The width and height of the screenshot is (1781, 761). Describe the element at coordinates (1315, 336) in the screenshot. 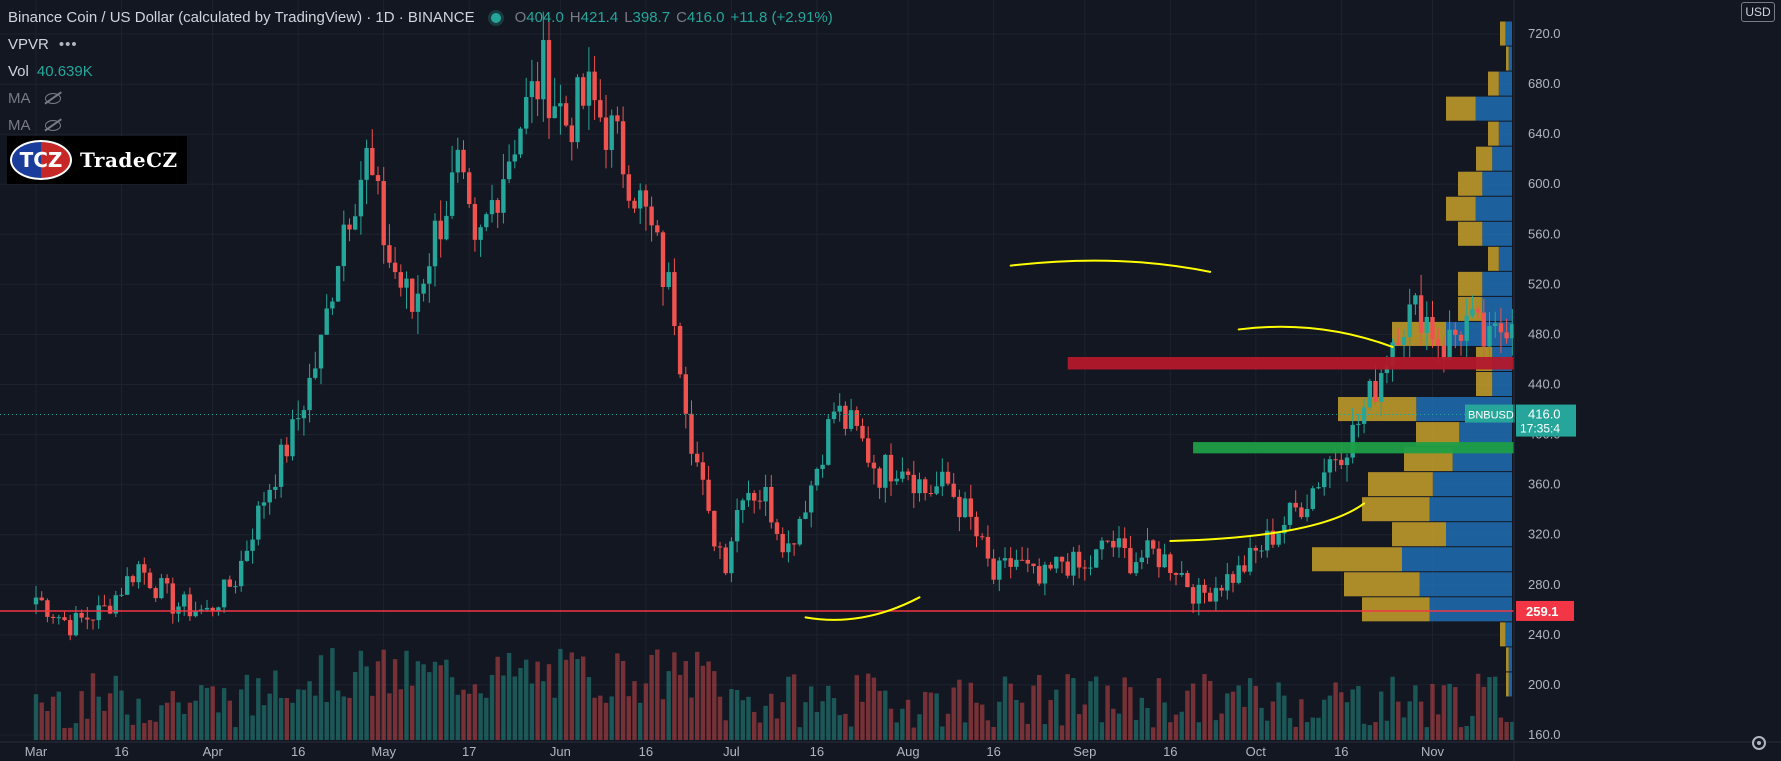

I see `right-top-arc-annotation` at that location.